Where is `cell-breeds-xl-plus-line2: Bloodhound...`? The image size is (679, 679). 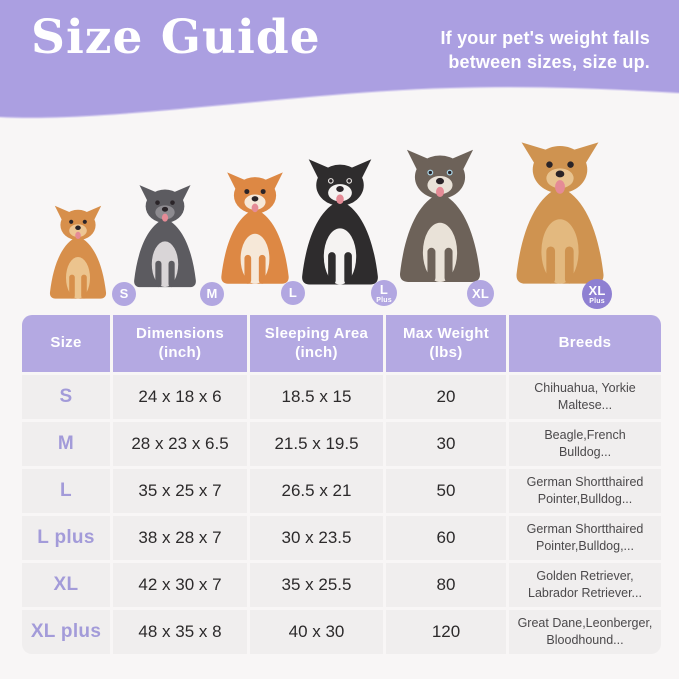
cell-breeds-xl-plus-line2: Bloodhound... is located at coordinates (585, 640).